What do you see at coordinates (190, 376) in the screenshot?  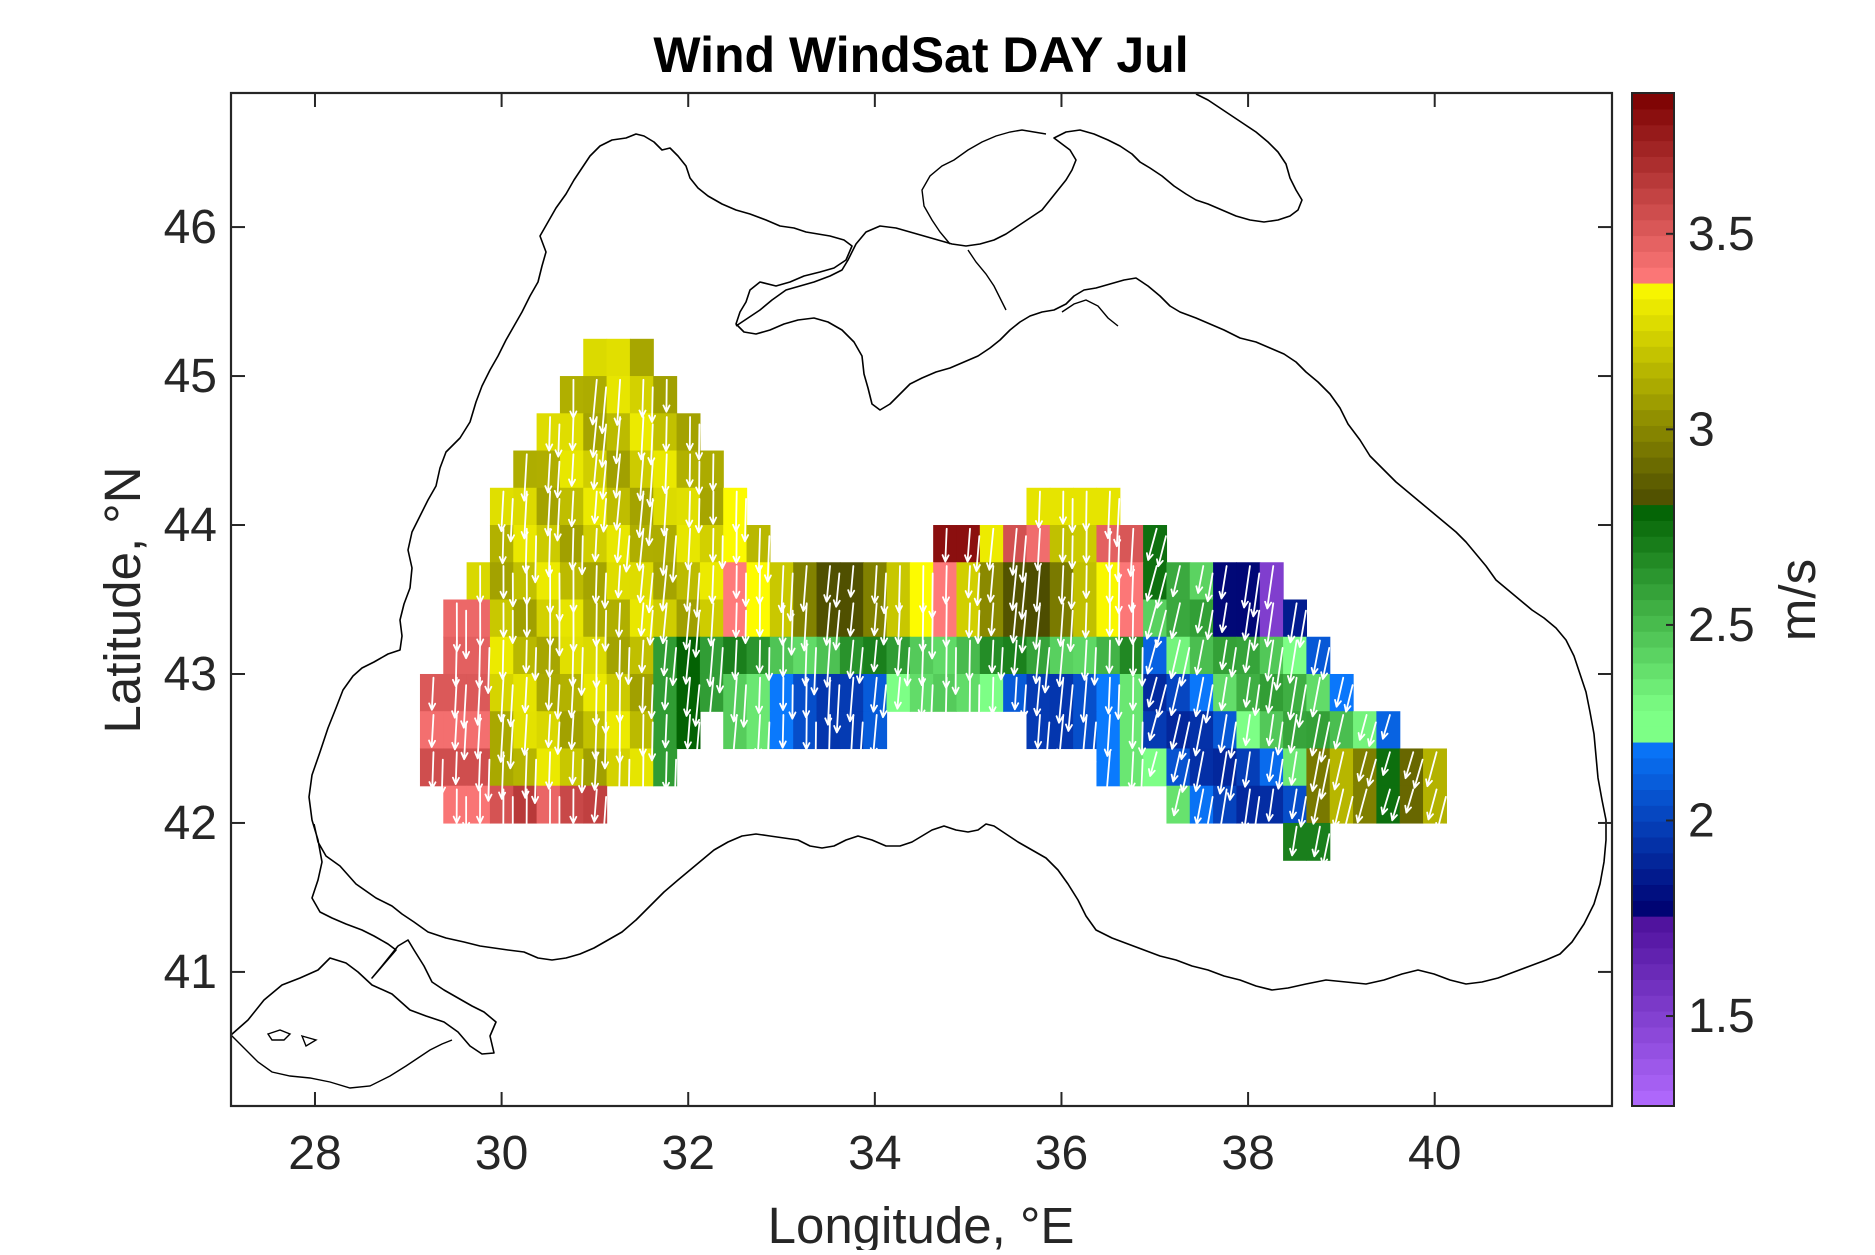 I see `y-tick-label: 45` at bounding box center [190, 376].